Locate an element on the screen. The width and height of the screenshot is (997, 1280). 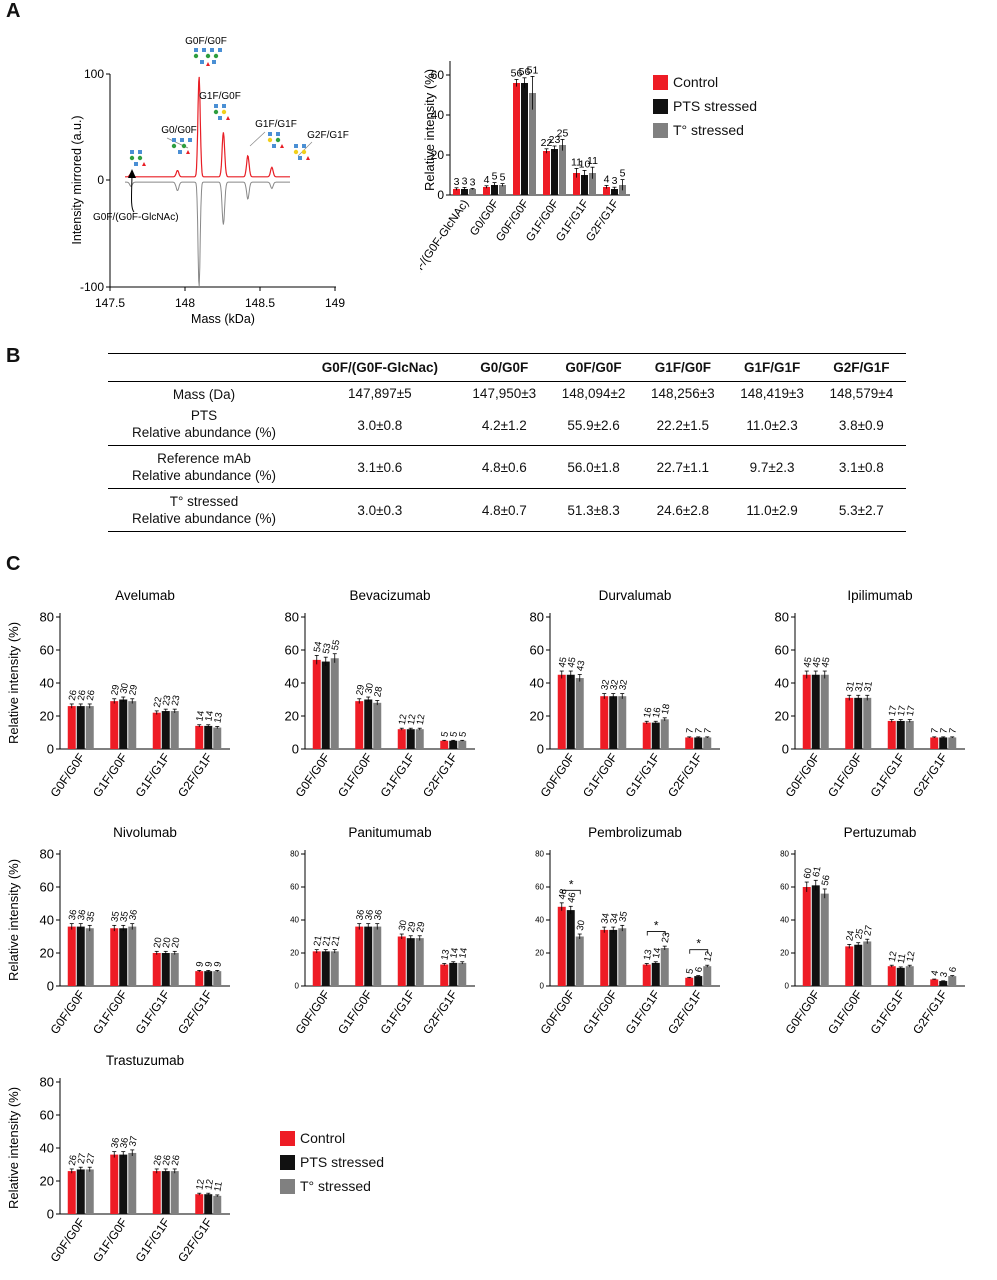
data-label: 21 is located at coordinates (336, 941).